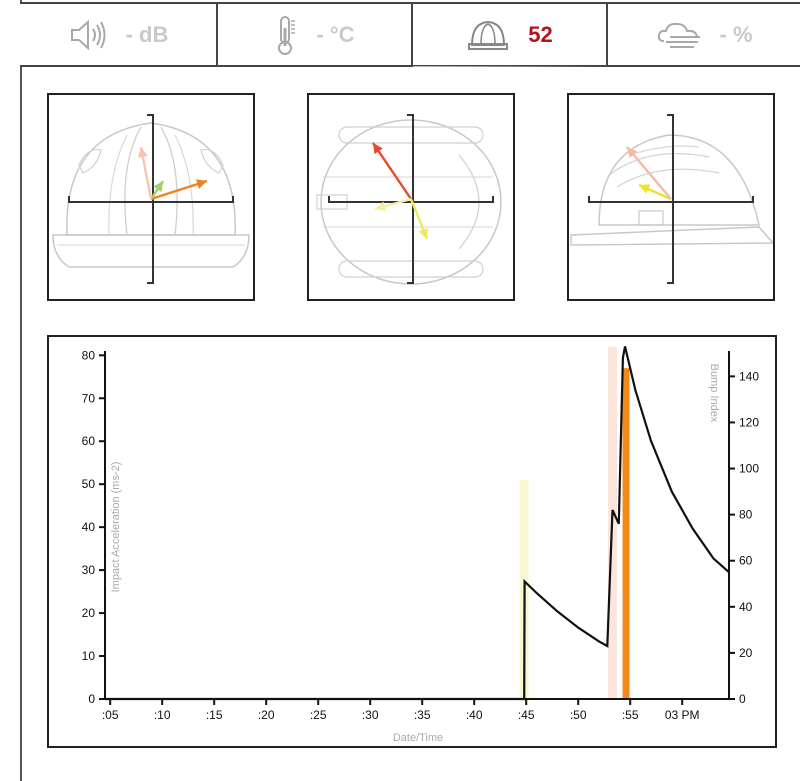  I want to click on tab-divider, so click(410, 66).